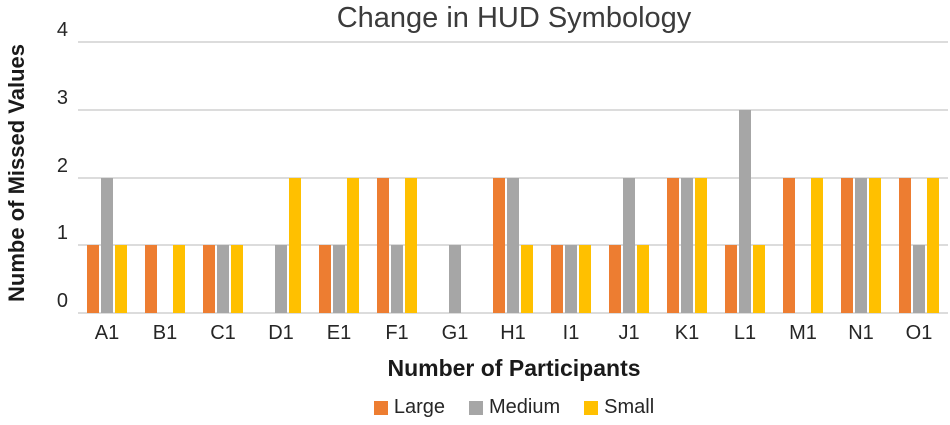 Image resolution: width=950 pixels, height=425 pixels. What do you see at coordinates (476, 407) in the screenshot?
I see `legend-swatch-medium` at bounding box center [476, 407].